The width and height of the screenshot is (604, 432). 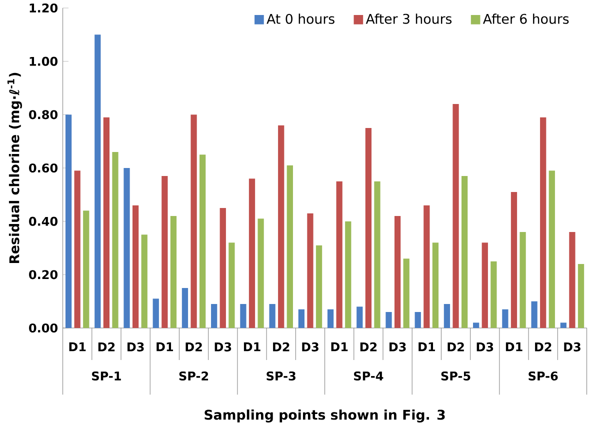 I want to click on y-tick-label: 0.20, so click(x=43, y=275).